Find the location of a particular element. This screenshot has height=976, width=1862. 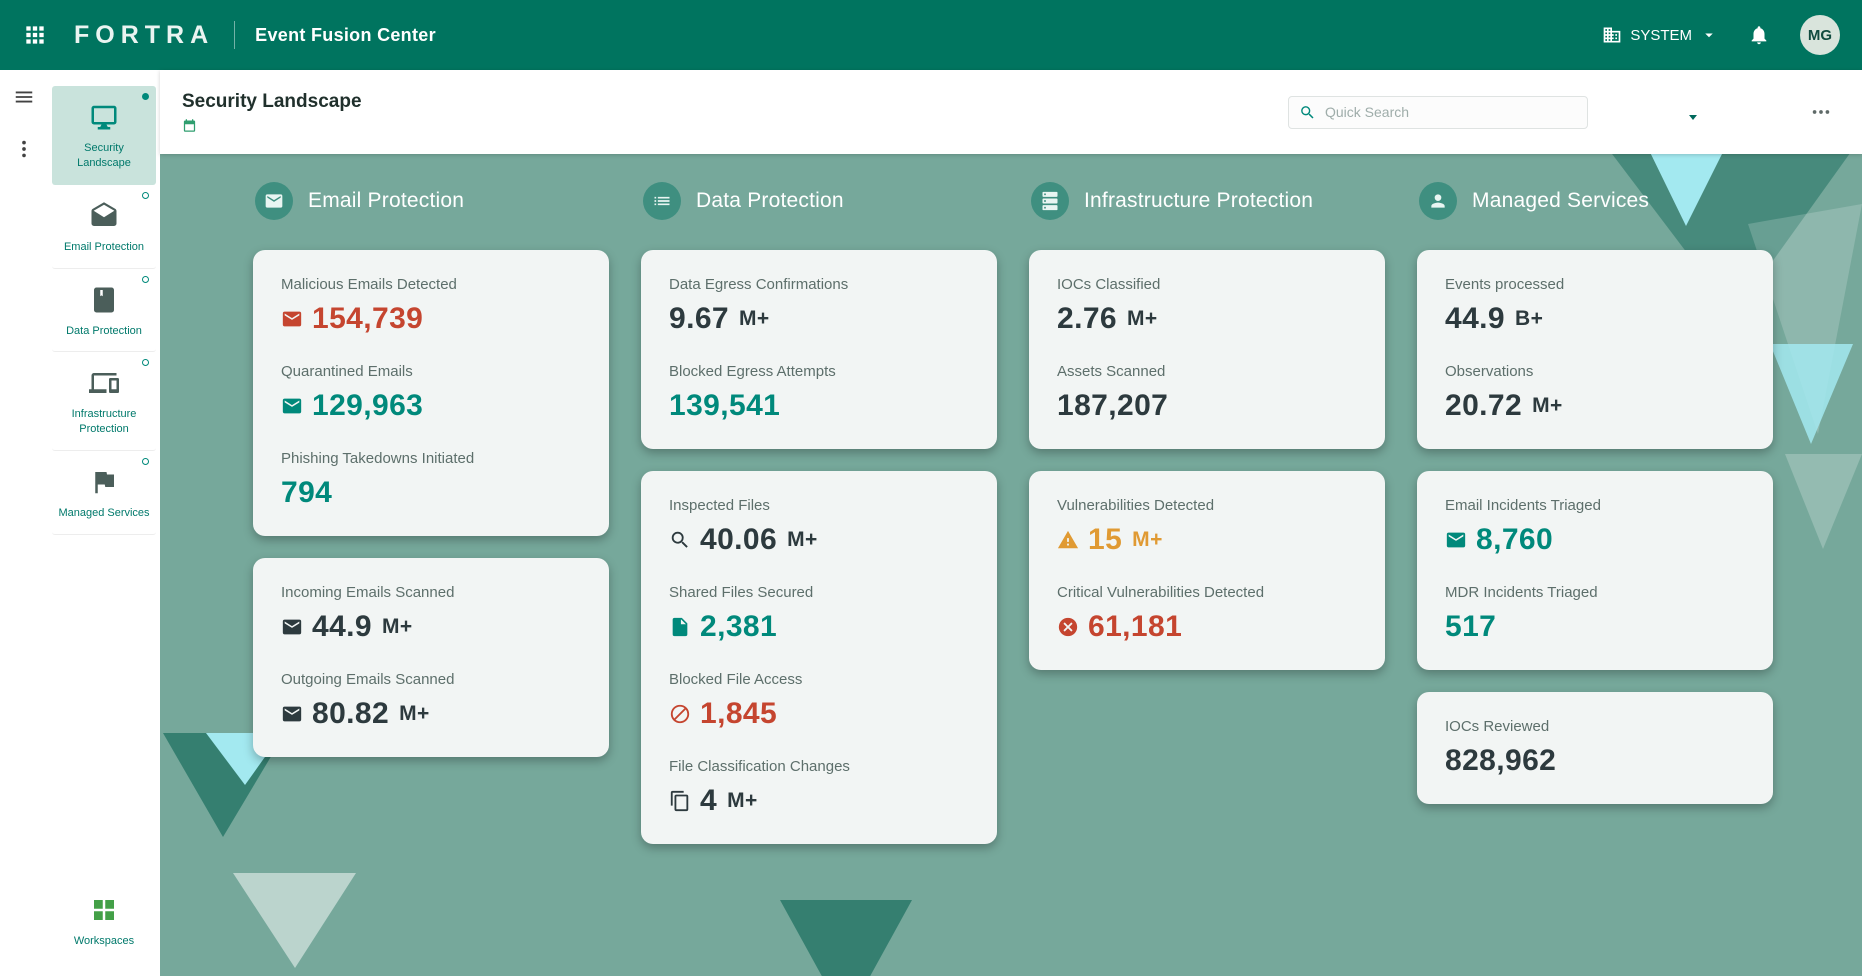

system-selector: SYSTEM is located at coordinates (1660, 35).